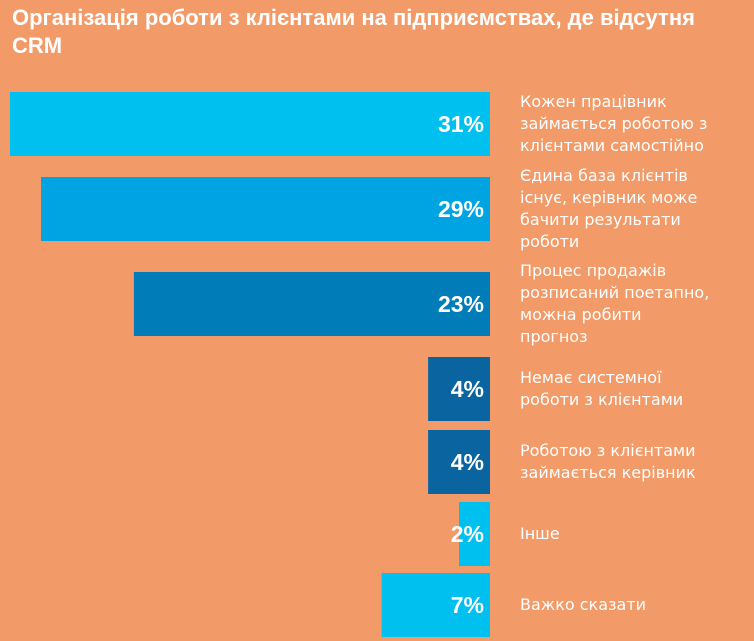  What do you see at coordinates (612, 145) in the screenshot?
I see `category-label-line: клієнтами самостійно` at bounding box center [612, 145].